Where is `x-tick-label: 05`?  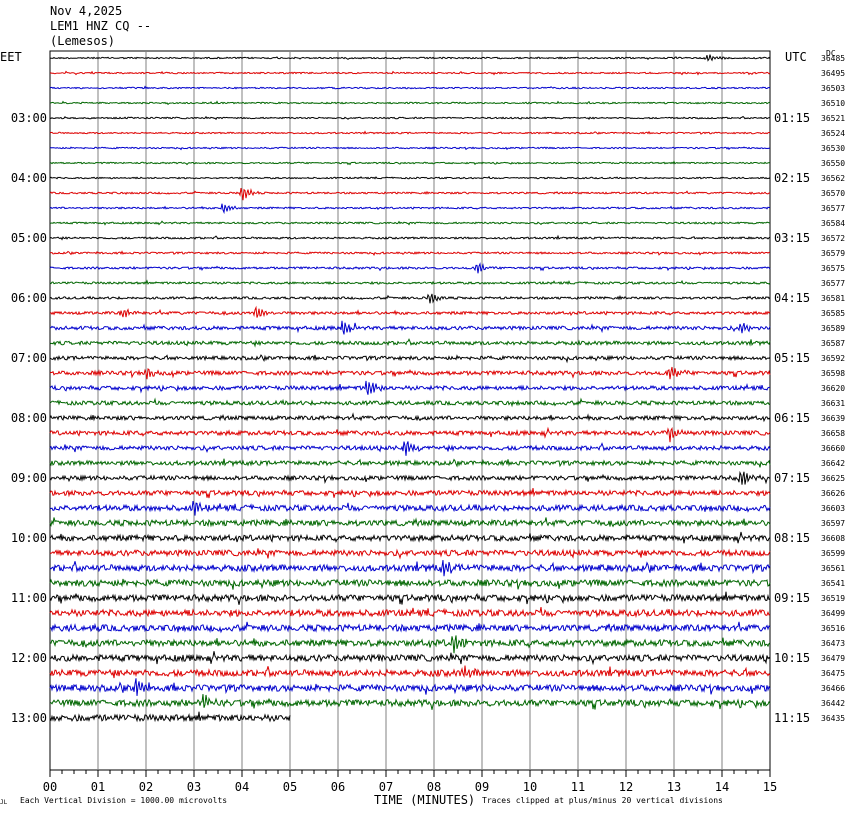
x-tick-label: 05 is located at coordinates (290, 787).